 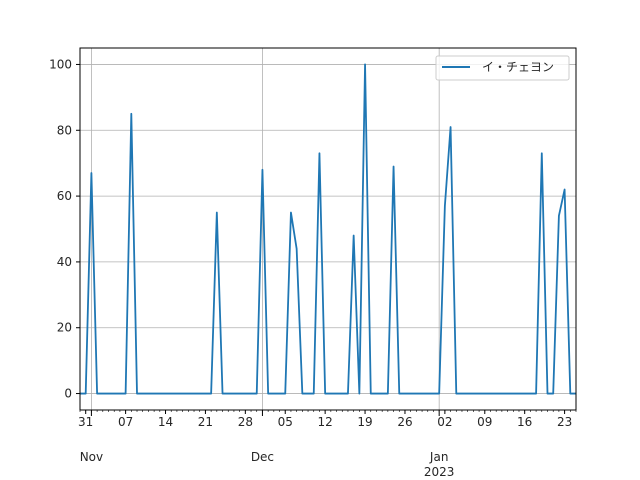 I want to click on x-tick-label: 31, so click(x=85, y=422).